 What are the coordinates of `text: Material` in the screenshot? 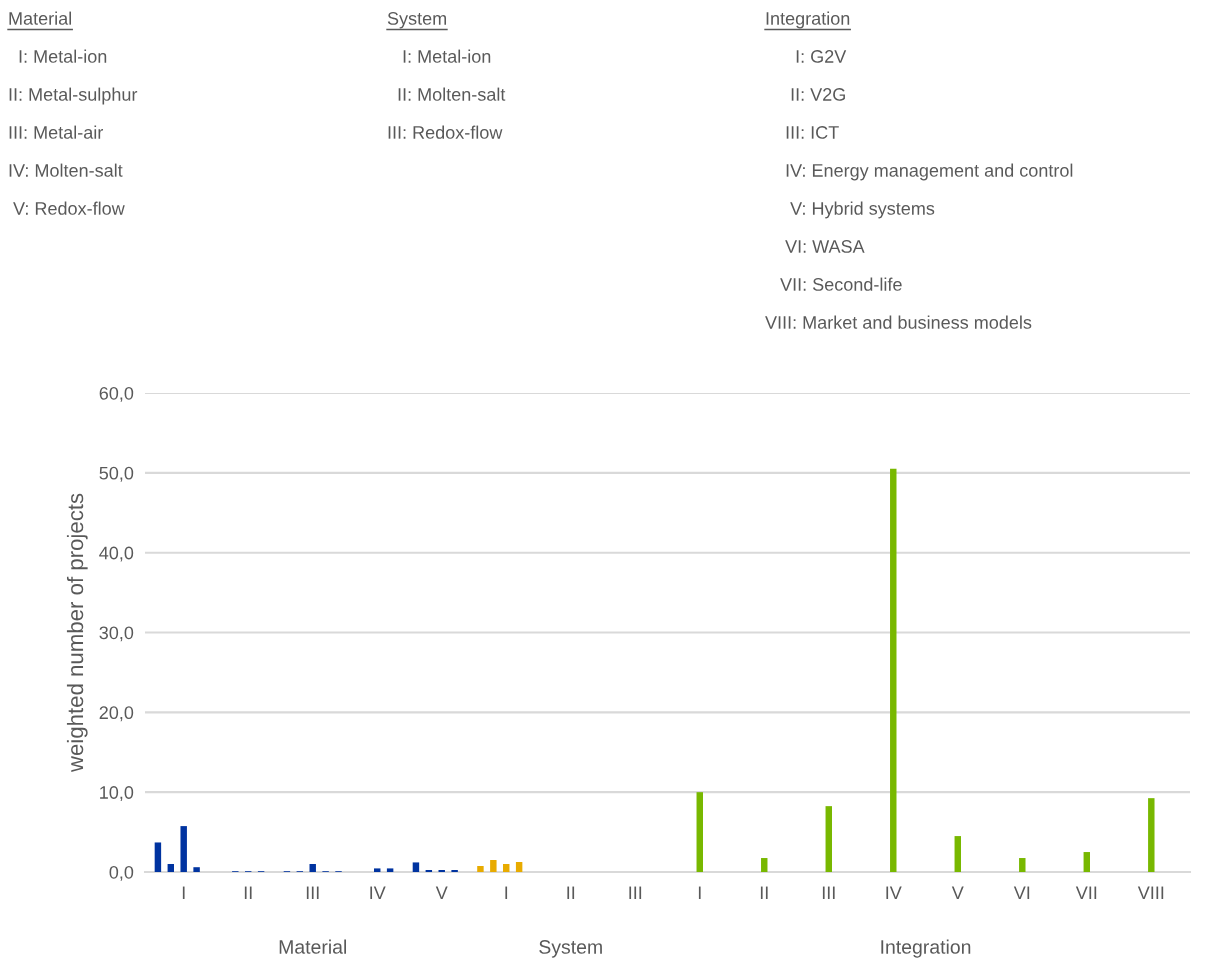 It's located at (312, 946).